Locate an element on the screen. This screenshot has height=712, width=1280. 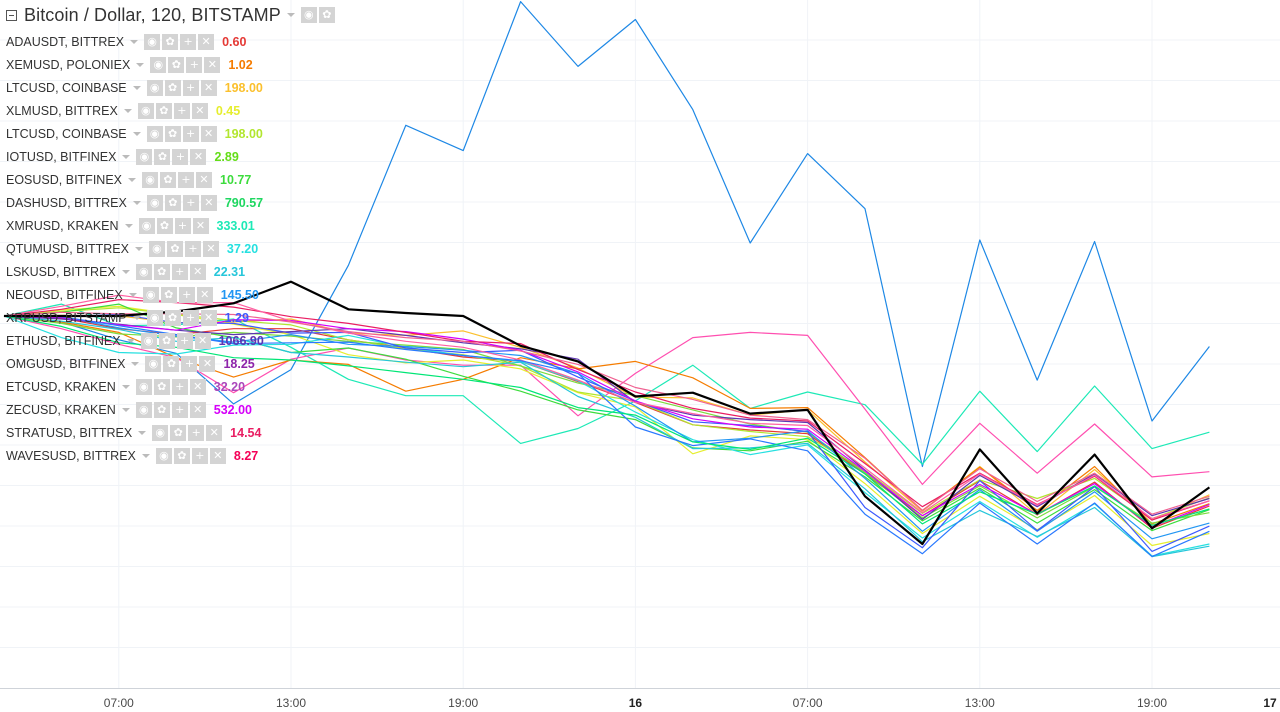
legend-item: QTUMUSD, BITTREX ◉ ✿ + ✕ 37.20 is located at coordinates (168, 248).